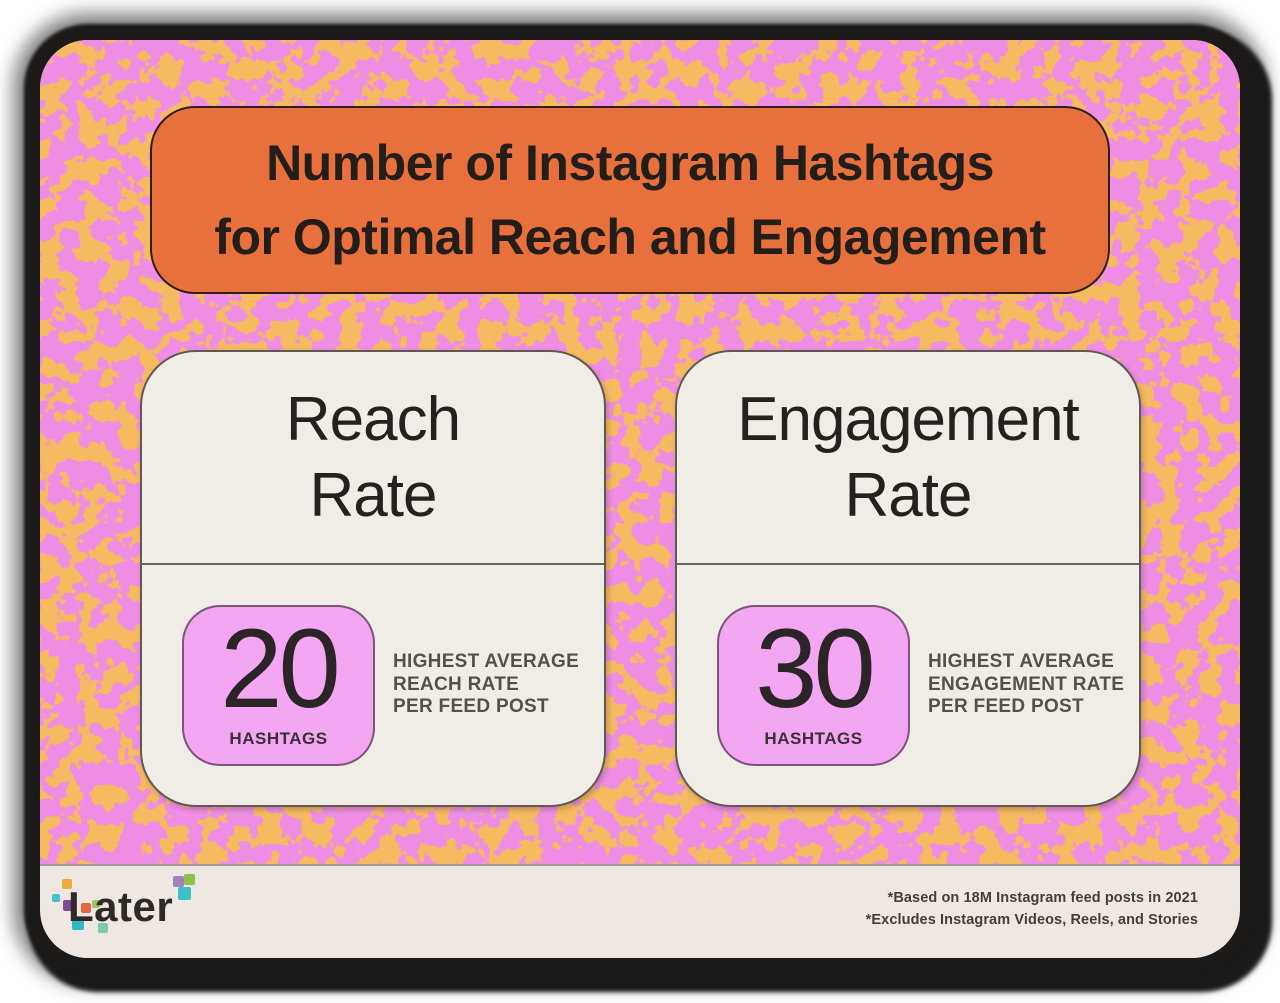 This screenshot has height=1003, width=1280. What do you see at coordinates (630, 237) in the screenshot?
I see `poster-title-line-2: for Optimal Reach and Engagement` at bounding box center [630, 237].